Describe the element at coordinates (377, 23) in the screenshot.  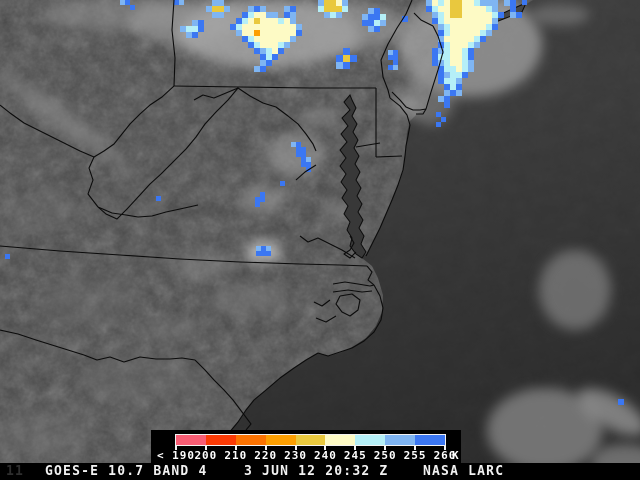
I see `storm-ctr-blue-pixel` at that location.